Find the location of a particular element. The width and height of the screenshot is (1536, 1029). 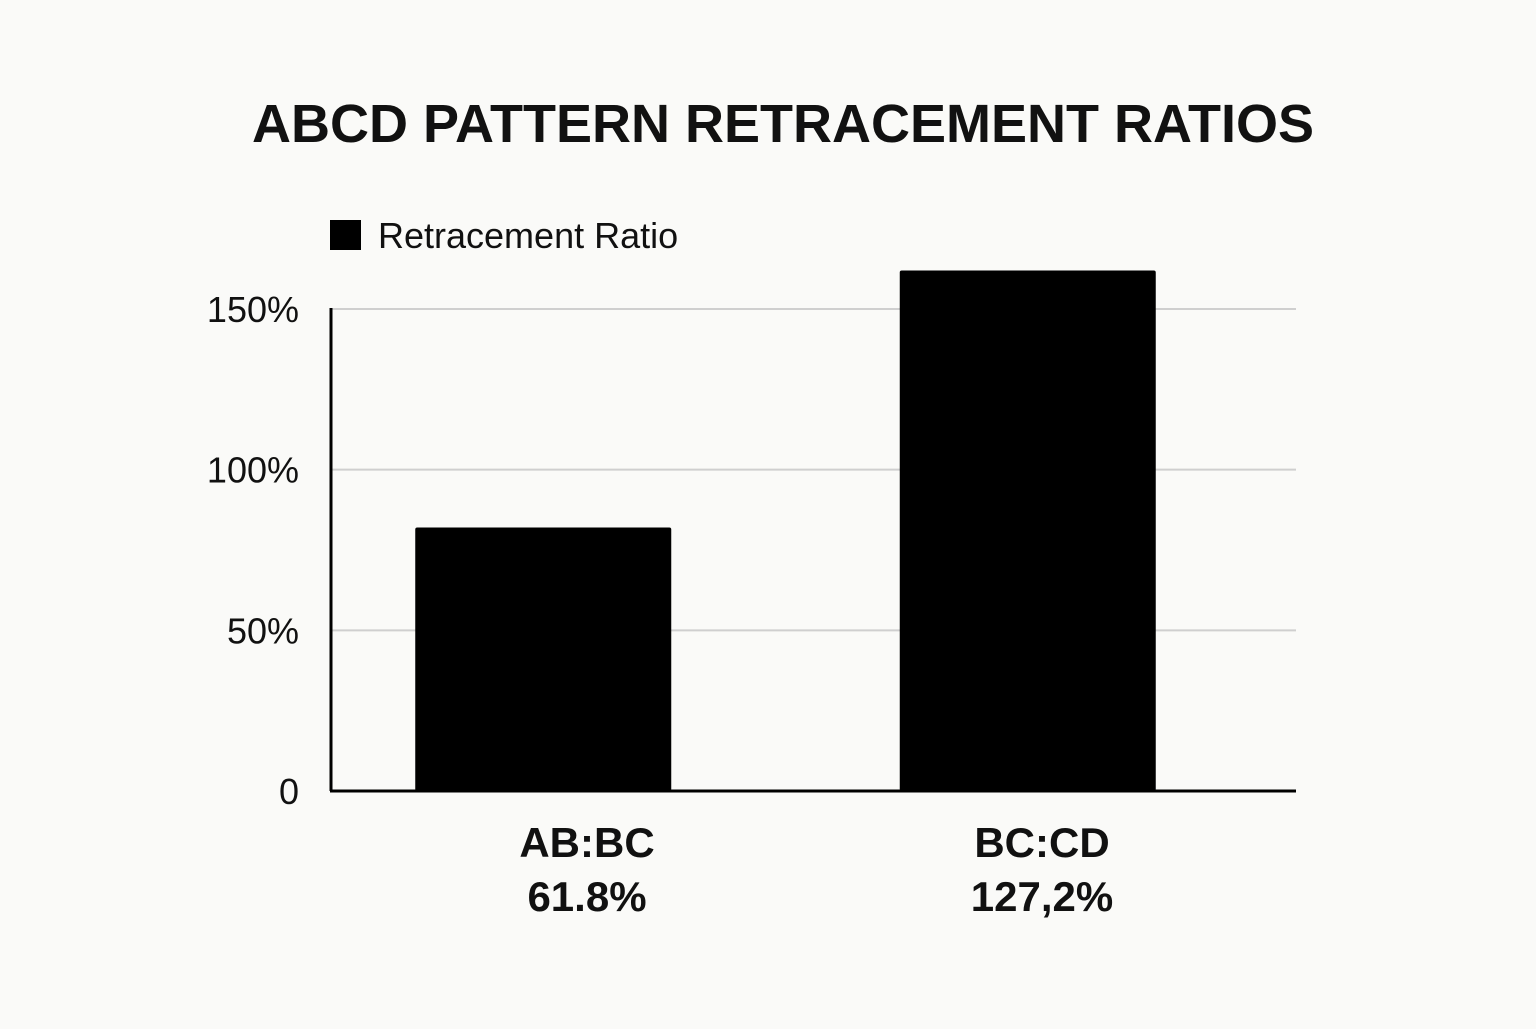

bar-ab-bc is located at coordinates (543, 659).